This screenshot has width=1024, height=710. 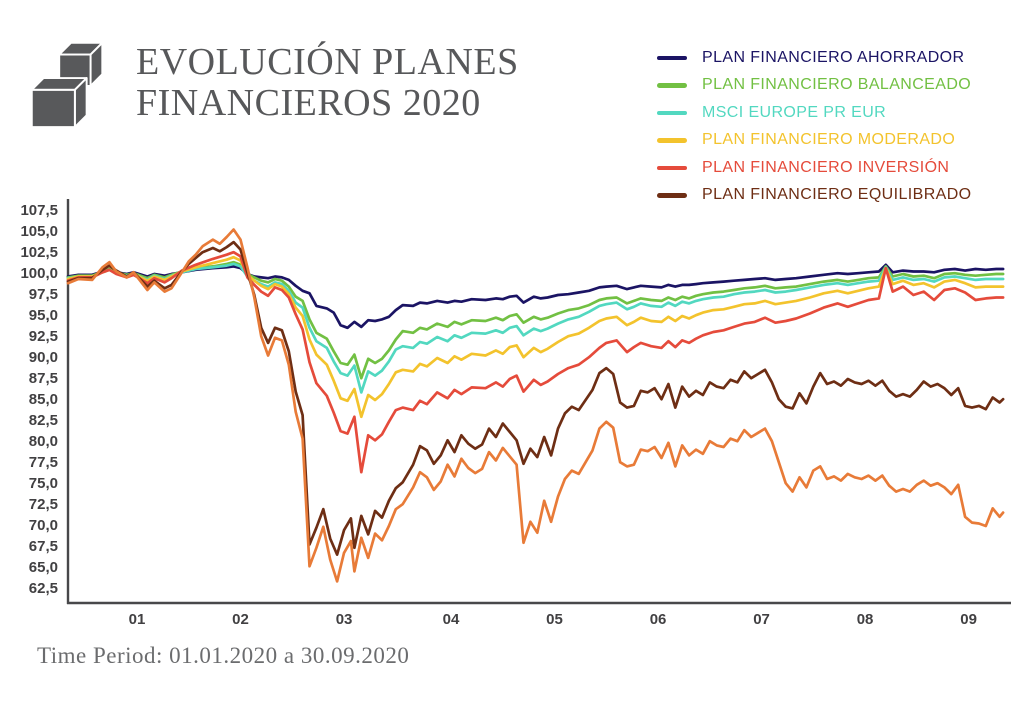 I want to click on legend-item-inversion: PLAN FINANCIERO INVERSIÓN, so click(x=814, y=168).